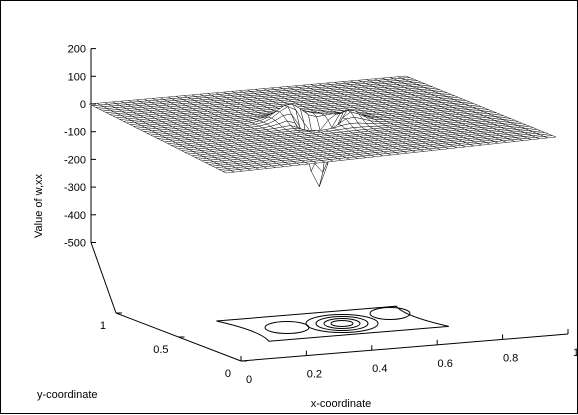  I want to click on z-tick-label: 0, so click(83, 105).